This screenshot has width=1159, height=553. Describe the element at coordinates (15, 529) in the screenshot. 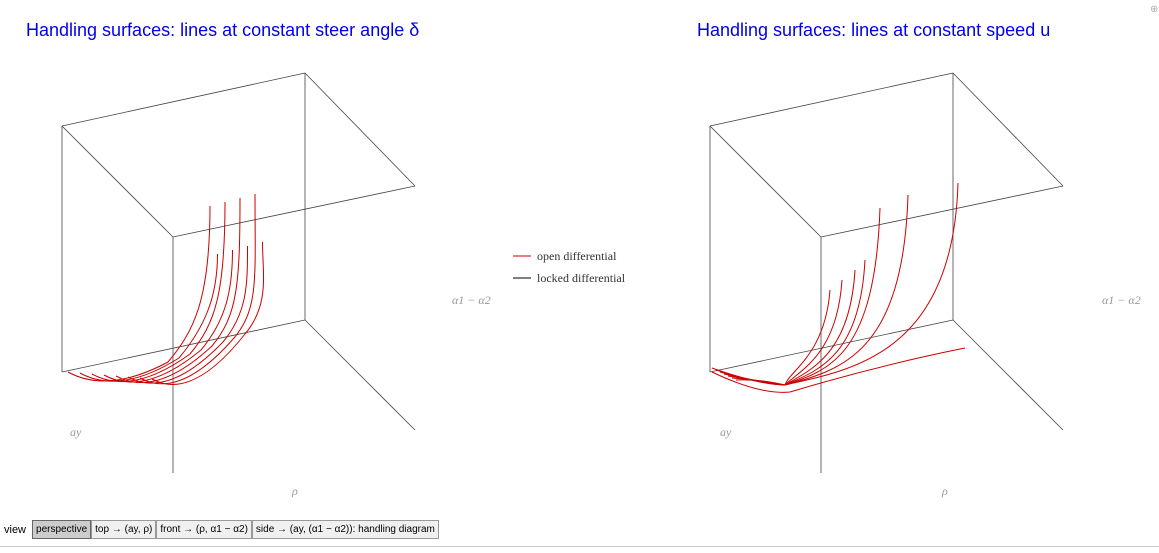

I see `controls-label: view` at that location.